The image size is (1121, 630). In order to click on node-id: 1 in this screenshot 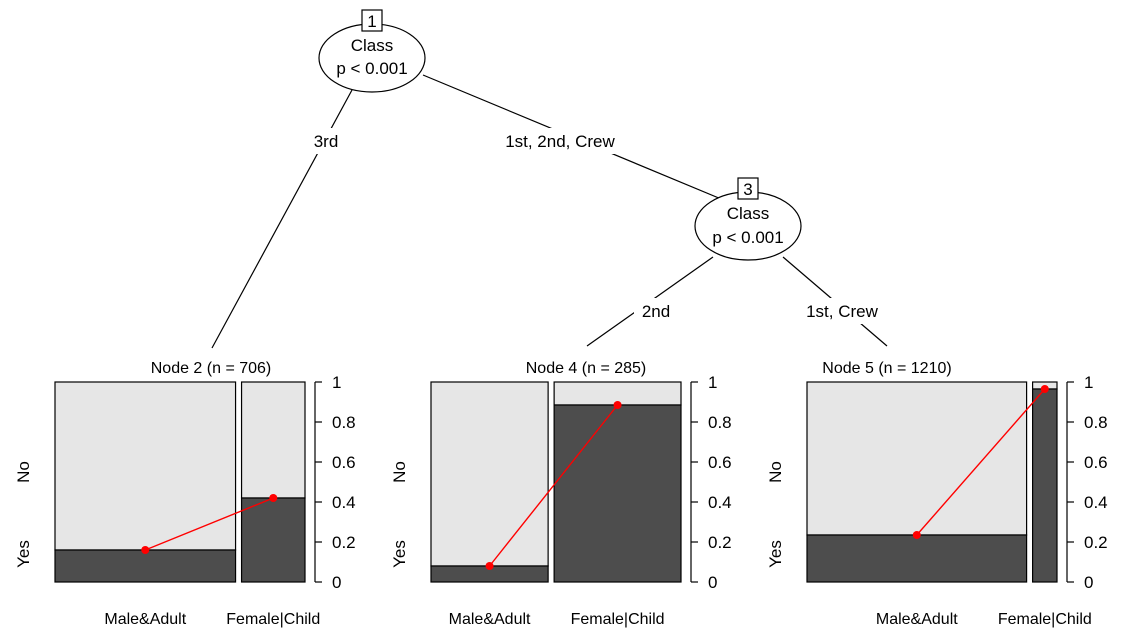, I will do `click(371, 21)`.